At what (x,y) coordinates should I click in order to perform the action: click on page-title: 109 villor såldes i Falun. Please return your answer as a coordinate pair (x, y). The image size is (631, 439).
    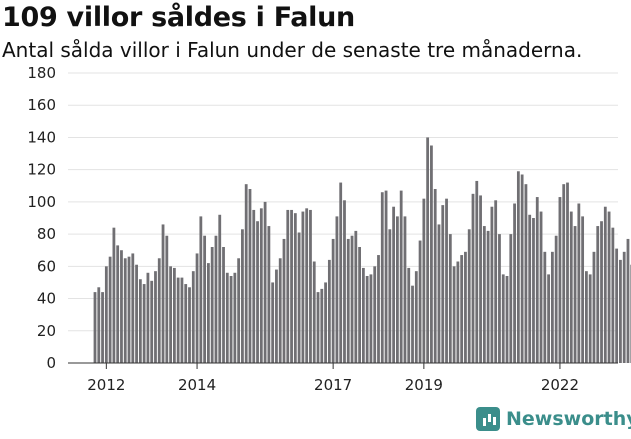
    Looking at the image, I should click on (178, 17).